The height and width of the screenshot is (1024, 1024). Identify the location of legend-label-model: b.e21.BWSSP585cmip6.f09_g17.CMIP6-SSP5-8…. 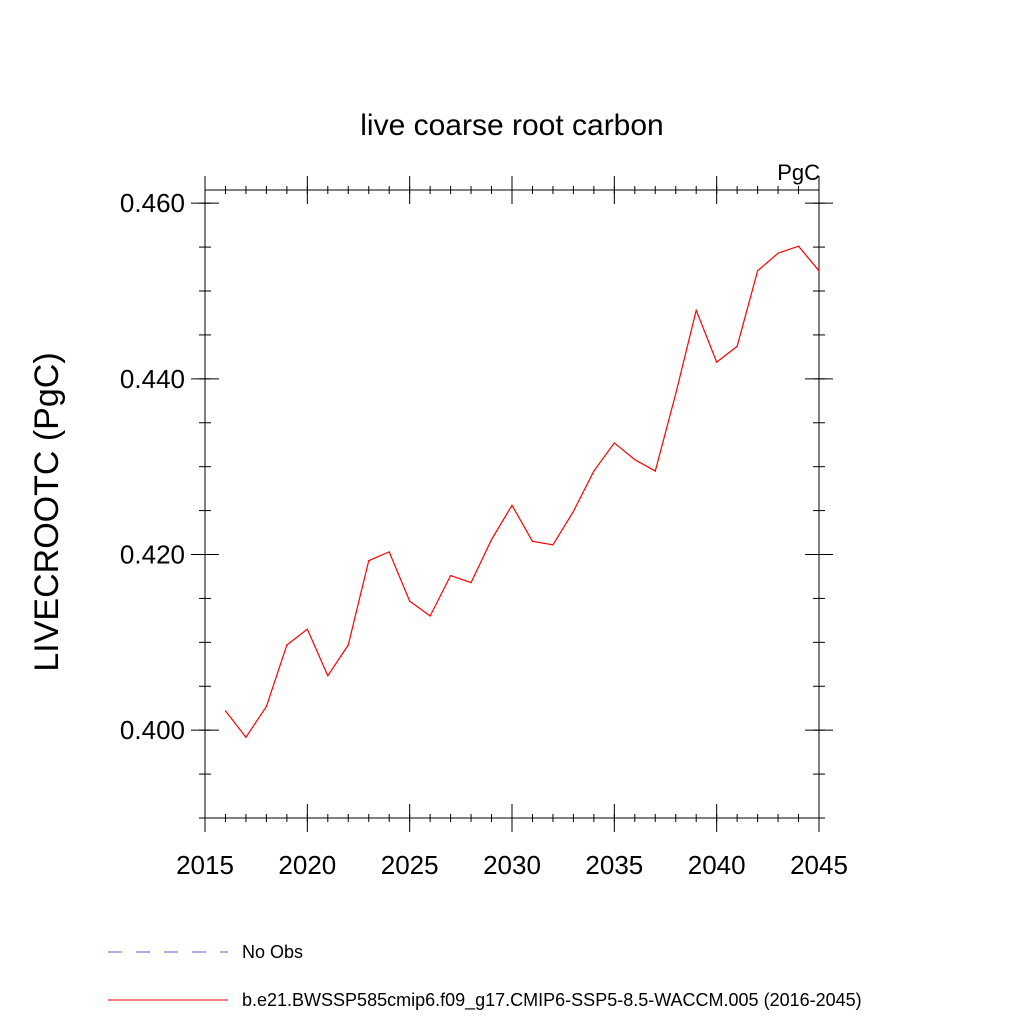
(552, 1000).